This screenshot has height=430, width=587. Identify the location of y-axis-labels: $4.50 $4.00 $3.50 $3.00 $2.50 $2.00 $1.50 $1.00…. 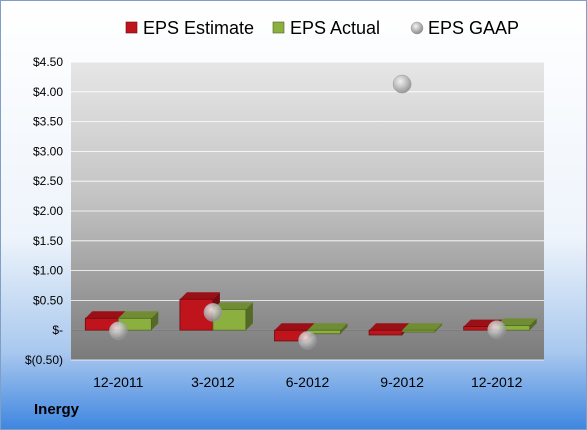
(44, 211).